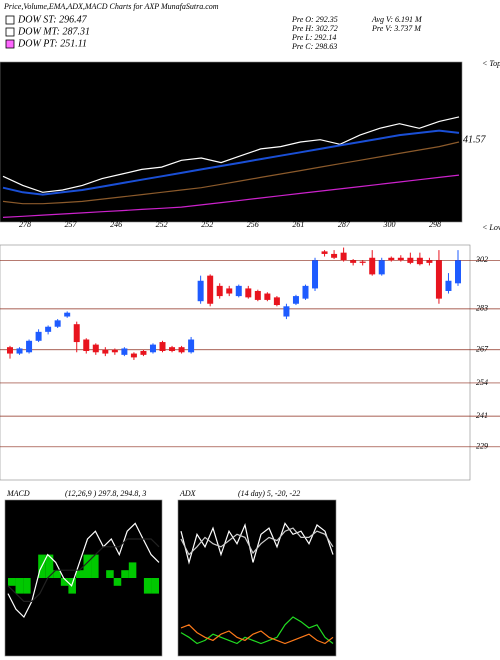 This screenshot has height=660, width=500. I want to click on y-tick-label: 302, so click(481, 259).